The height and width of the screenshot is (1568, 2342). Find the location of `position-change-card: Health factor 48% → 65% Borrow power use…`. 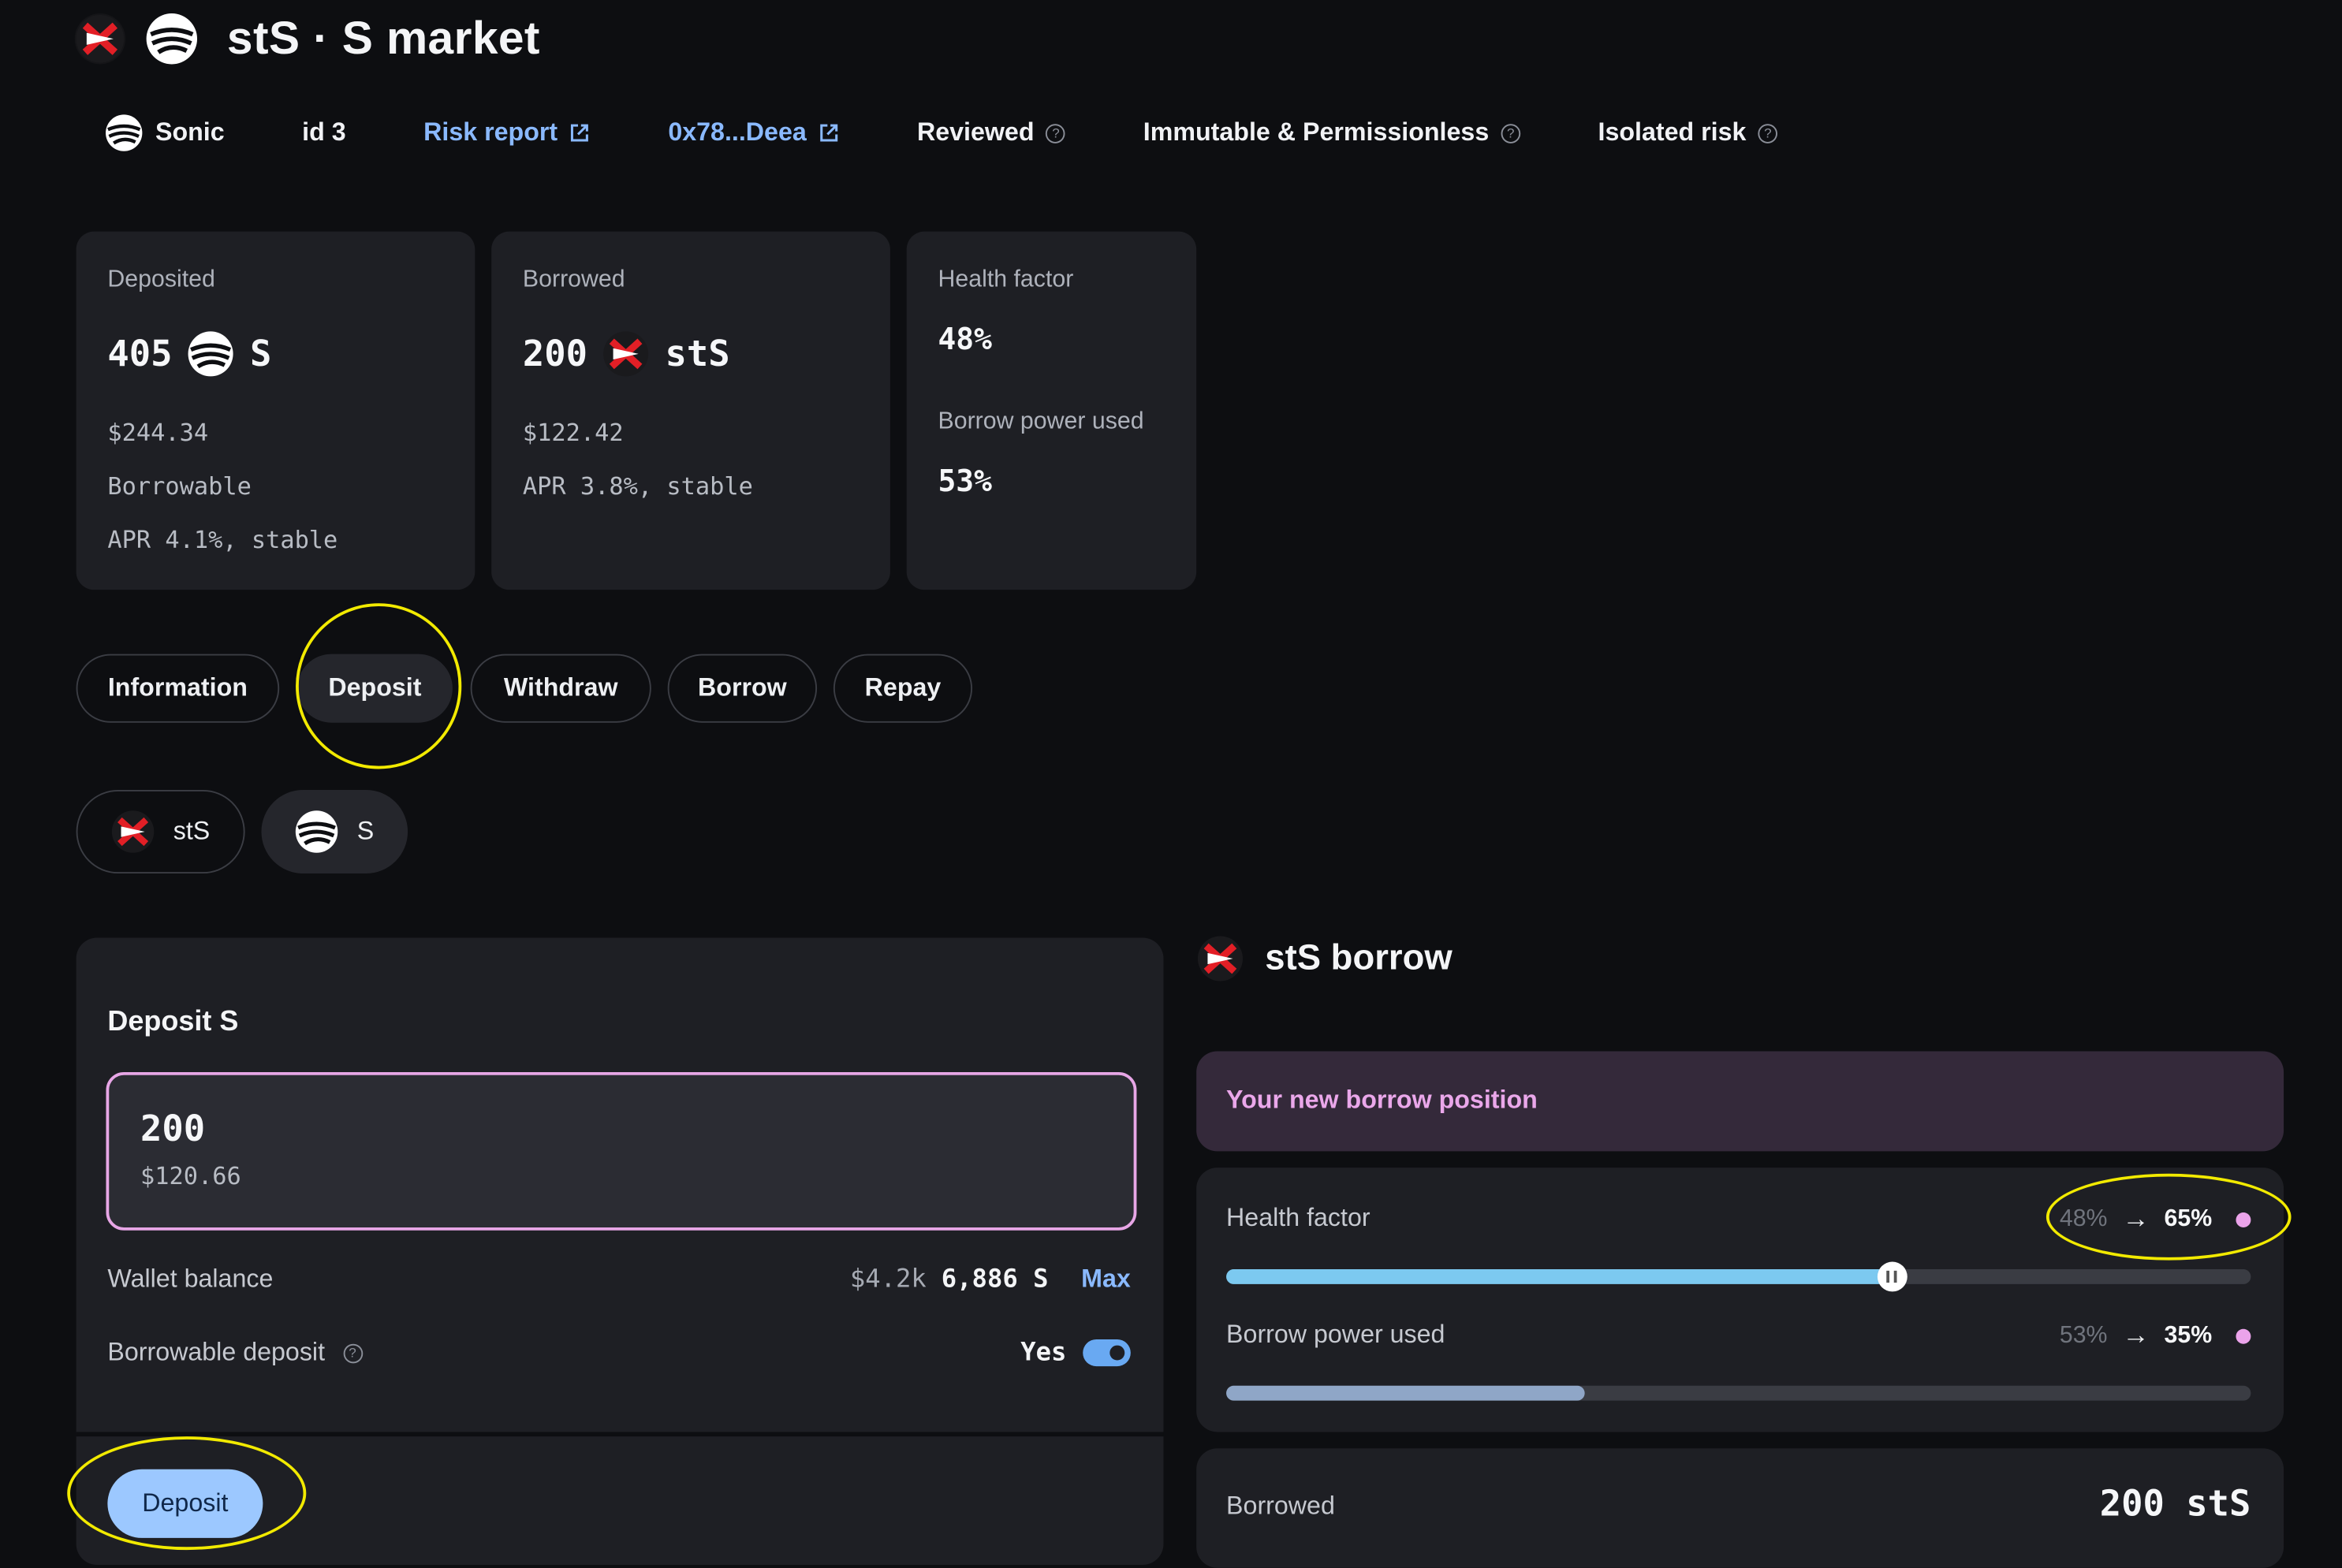

position-change-card: Health factor 48% → 65% Borrow power use… is located at coordinates (1740, 1300).